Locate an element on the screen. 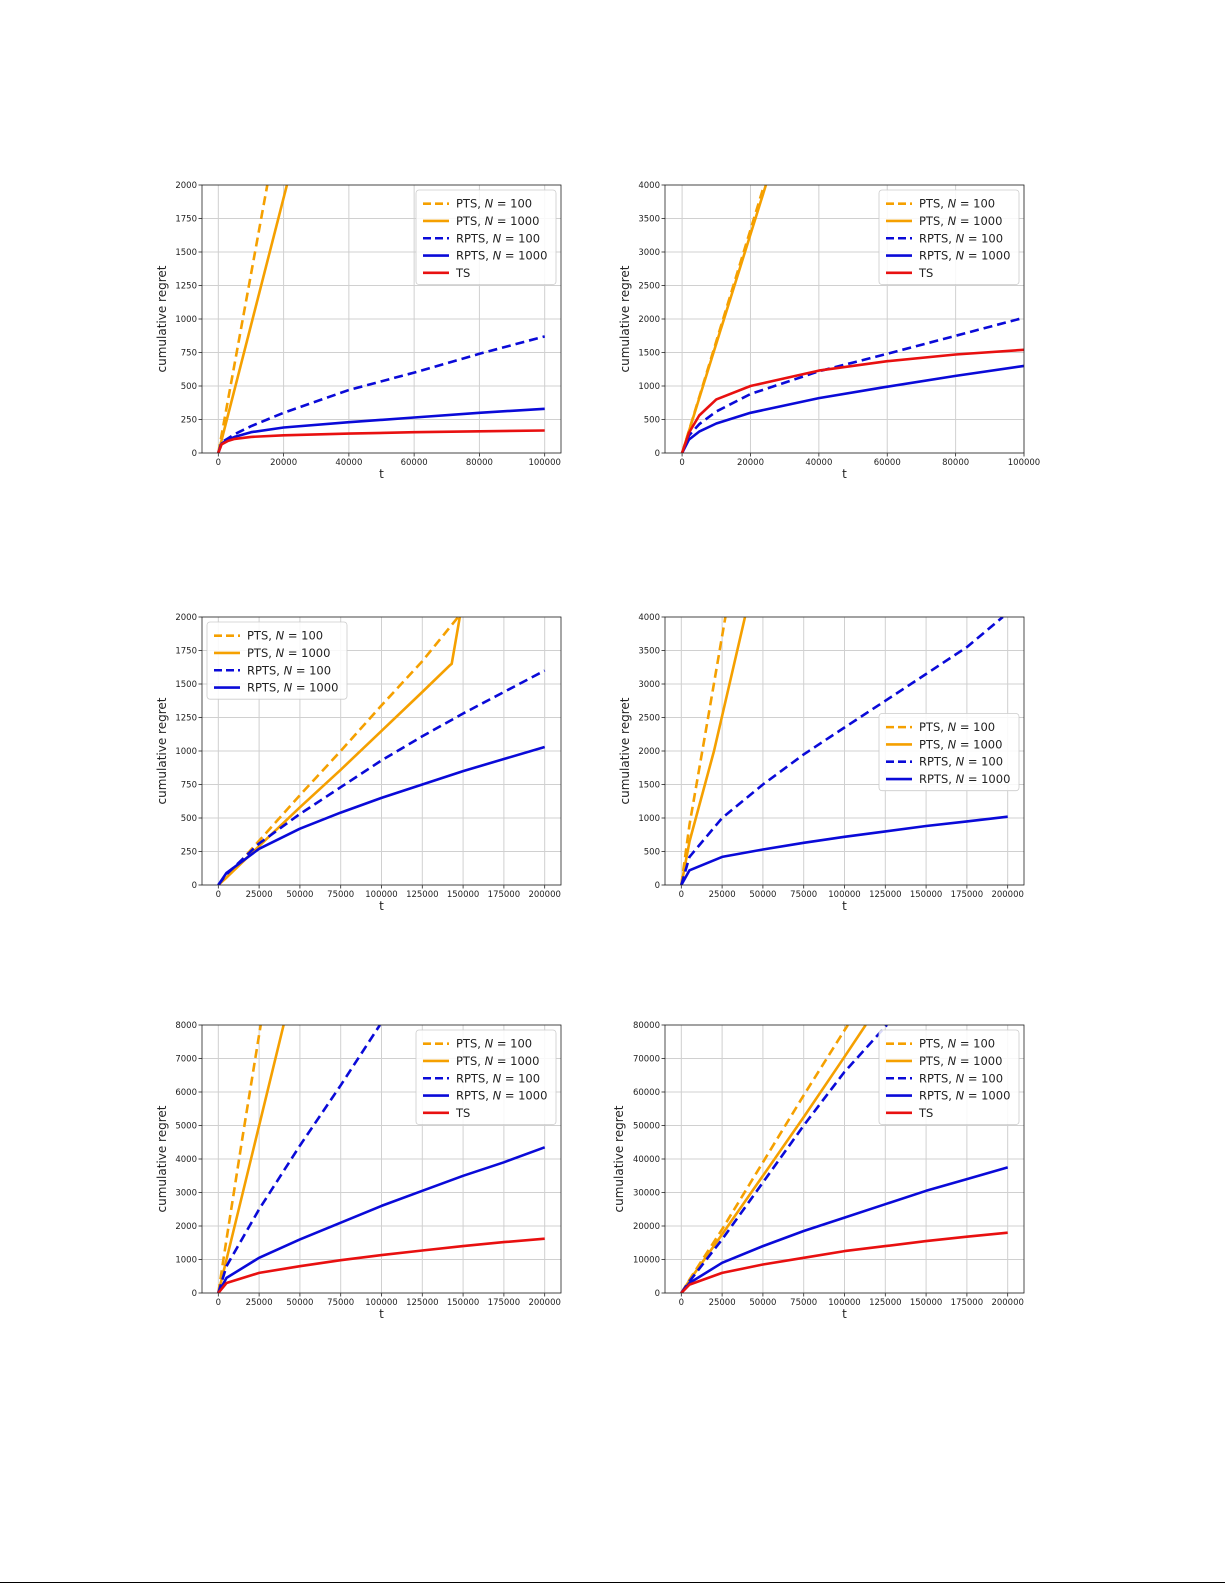 Image resolution: width=1225 pixels, height=1585 pixels. y-tick-label: 250 is located at coordinates (189, 853).